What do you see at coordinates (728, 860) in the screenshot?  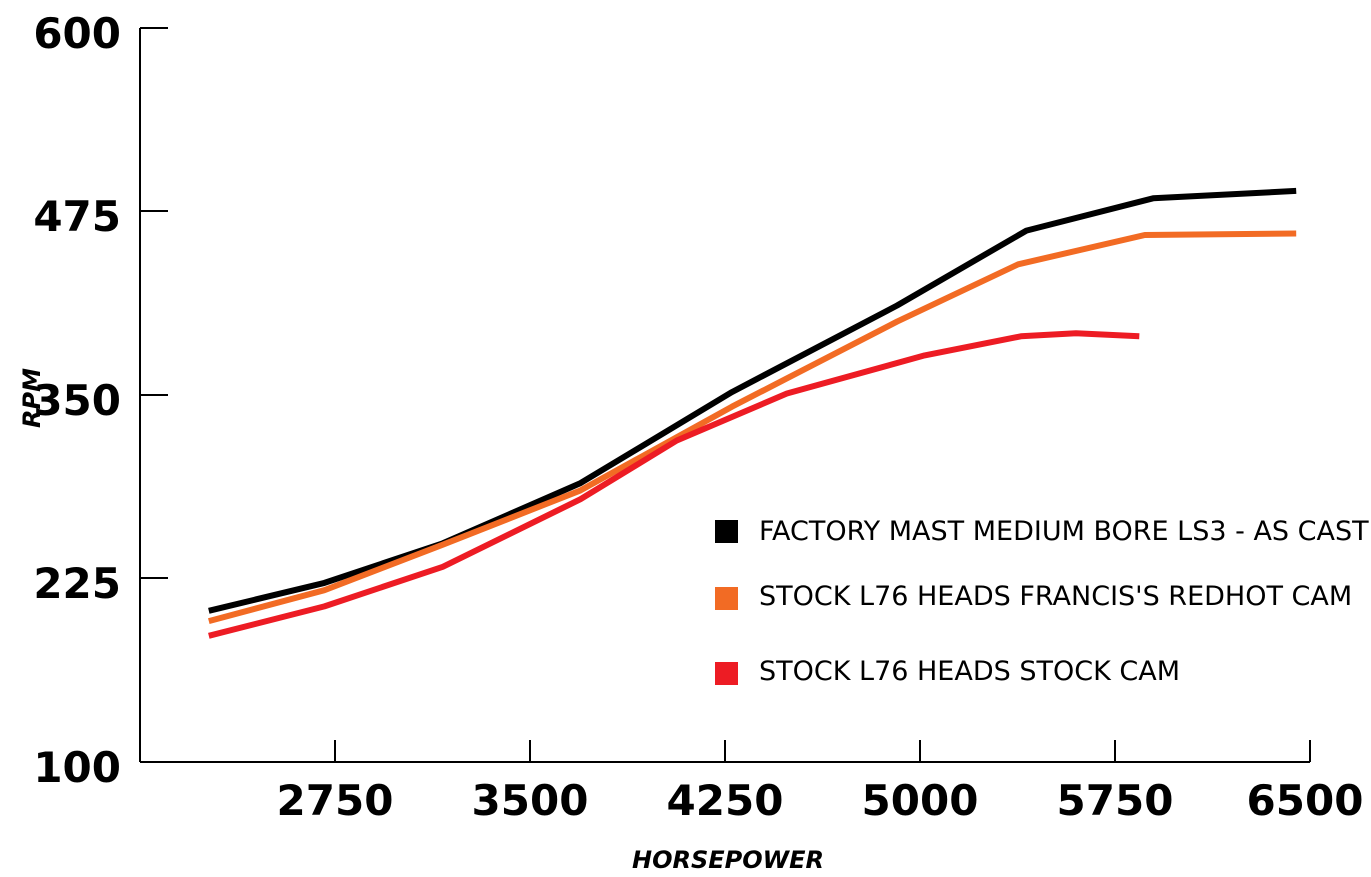 I see `x-axis-title: HORSEPOWER` at bounding box center [728, 860].